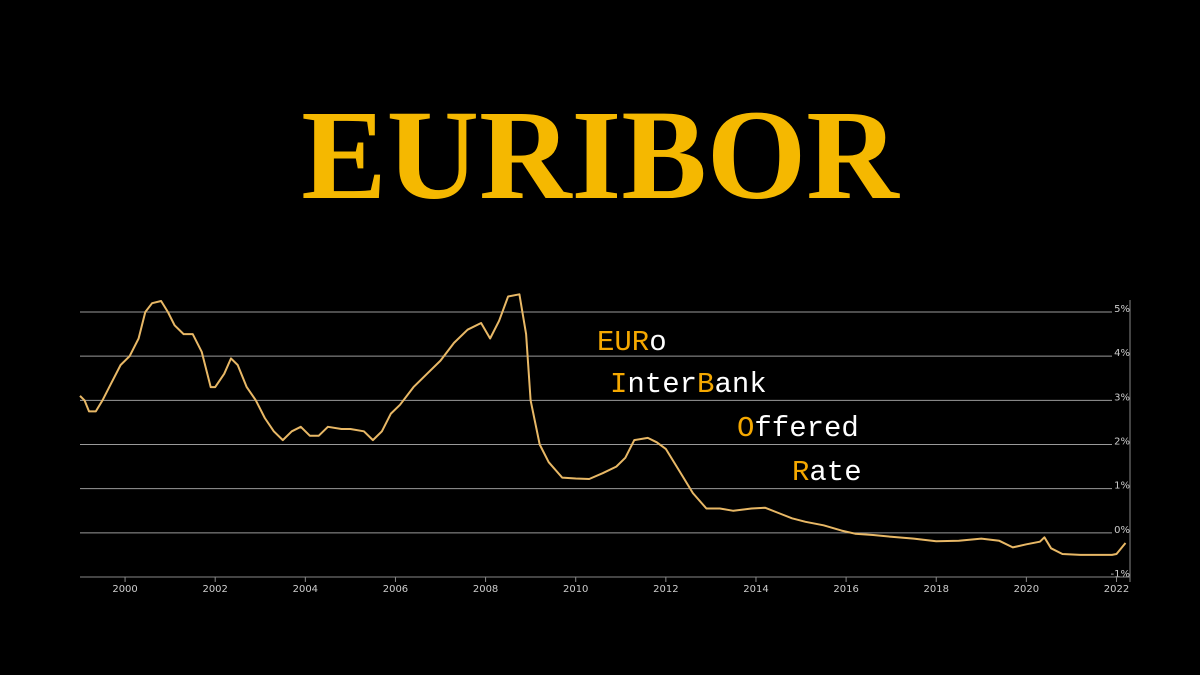 This screenshot has height=675, width=1200. Describe the element at coordinates (618, 384) in the screenshot. I see `annotation-highlight: I` at that location.